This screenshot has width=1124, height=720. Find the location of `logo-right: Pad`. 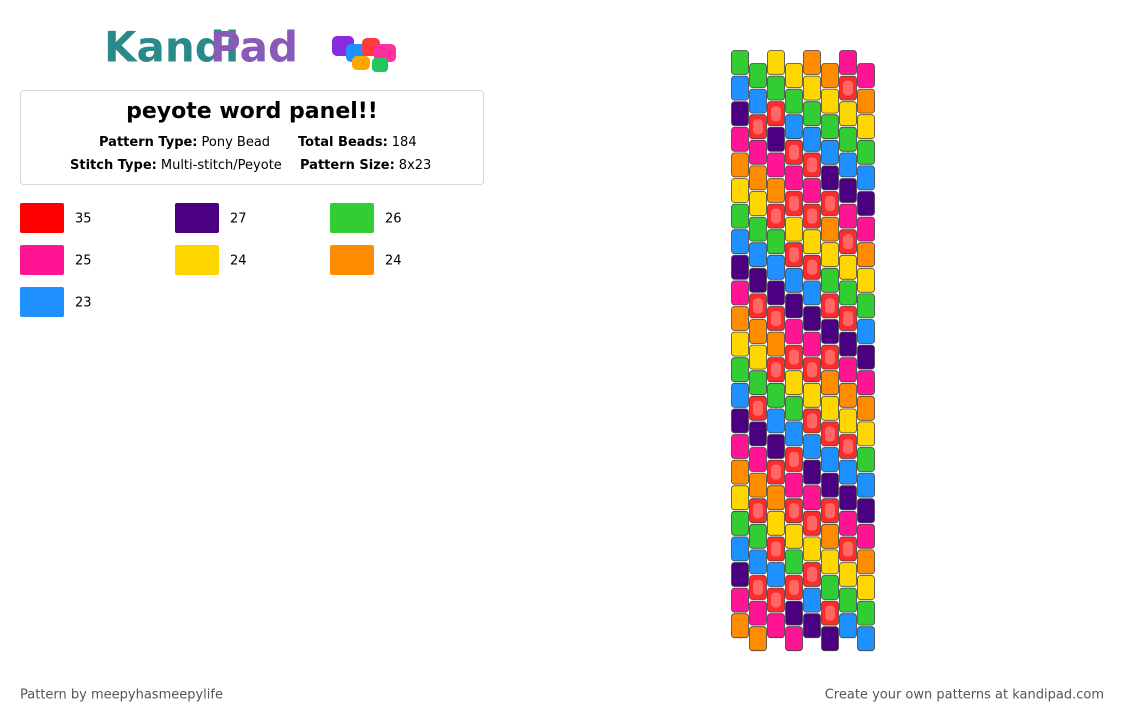

logo-right: Pad is located at coordinates (254, 47).